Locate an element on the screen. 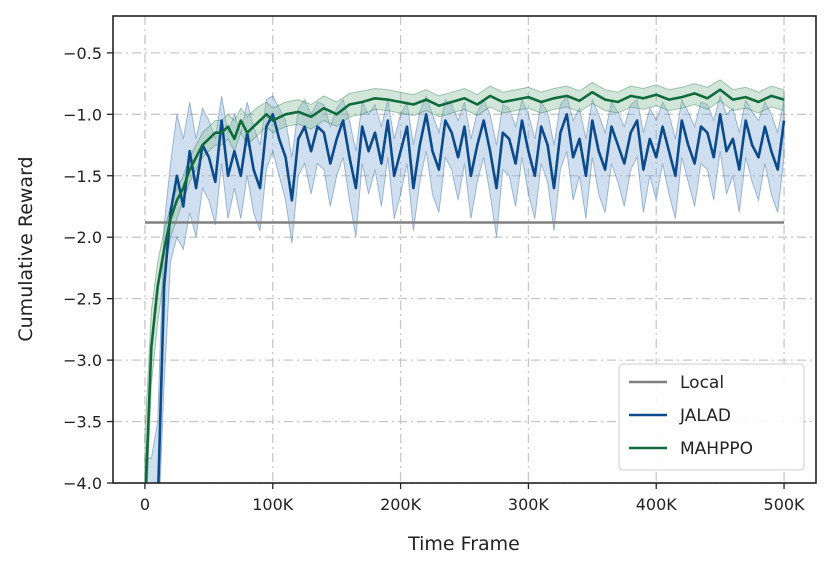 The height and width of the screenshot is (569, 831). y-tick-label: −4.0 is located at coordinates (82, 483).